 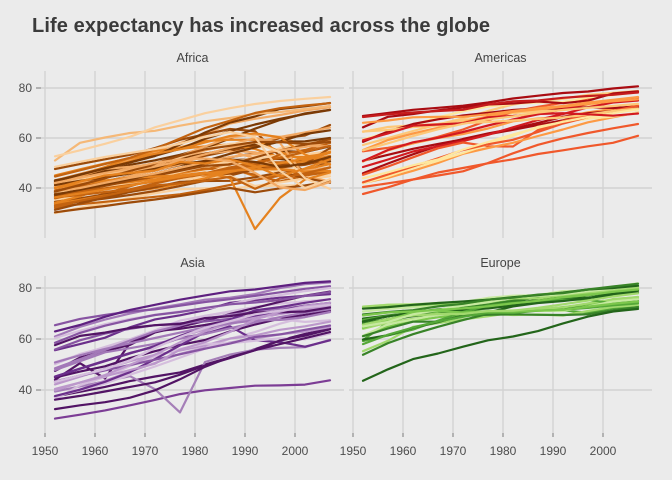 I want to click on line-asia-kuwait, so click(x=192, y=322).